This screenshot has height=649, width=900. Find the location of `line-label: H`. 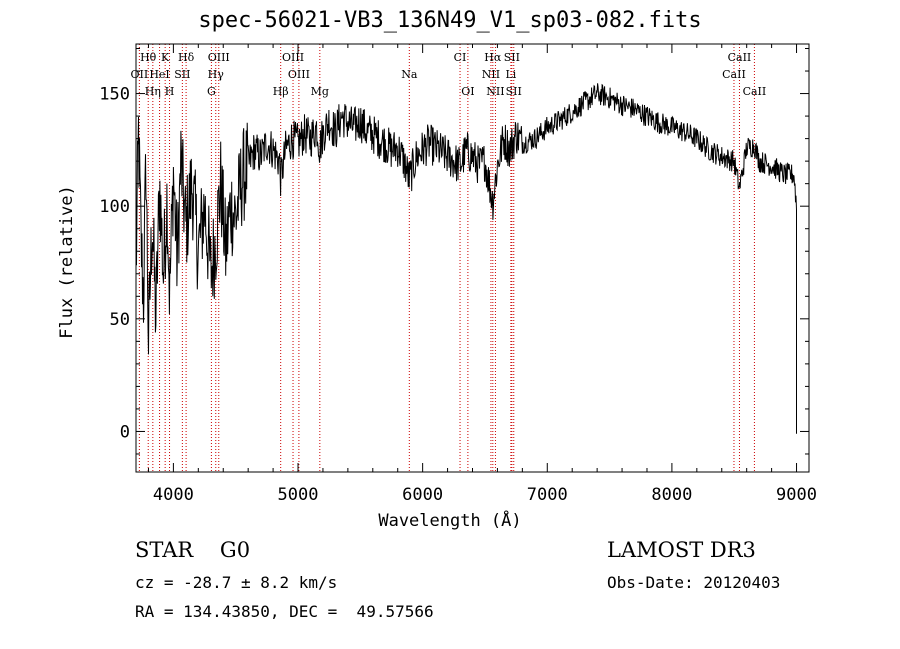

line-label: H is located at coordinates (170, 91).